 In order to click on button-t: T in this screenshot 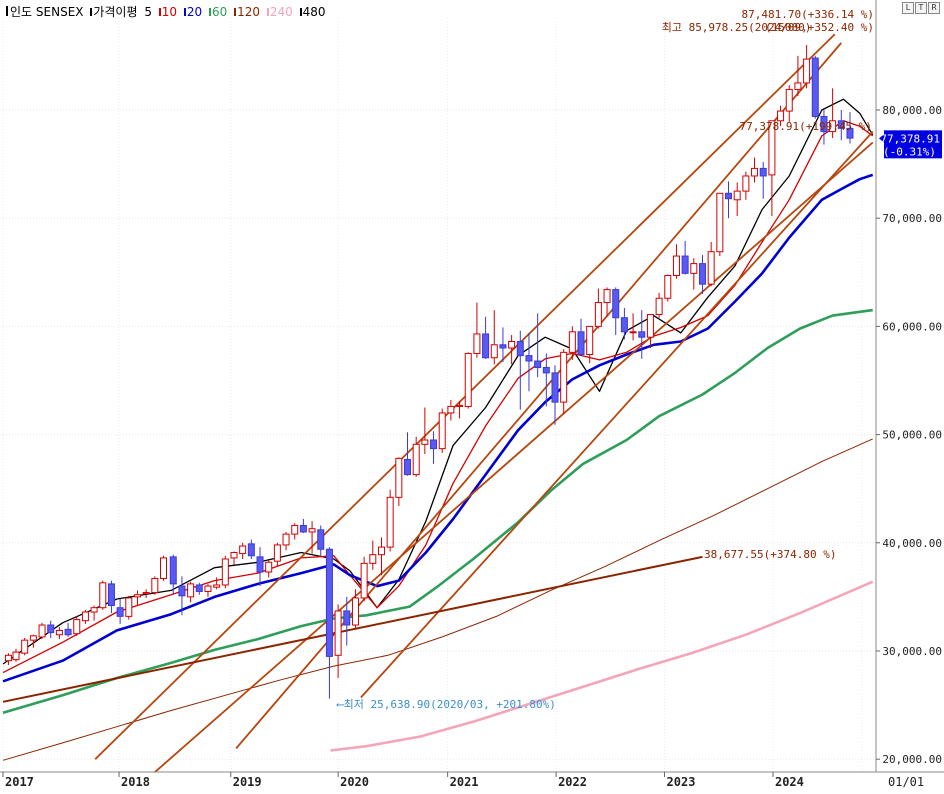, I will do `click(921, 8)`.